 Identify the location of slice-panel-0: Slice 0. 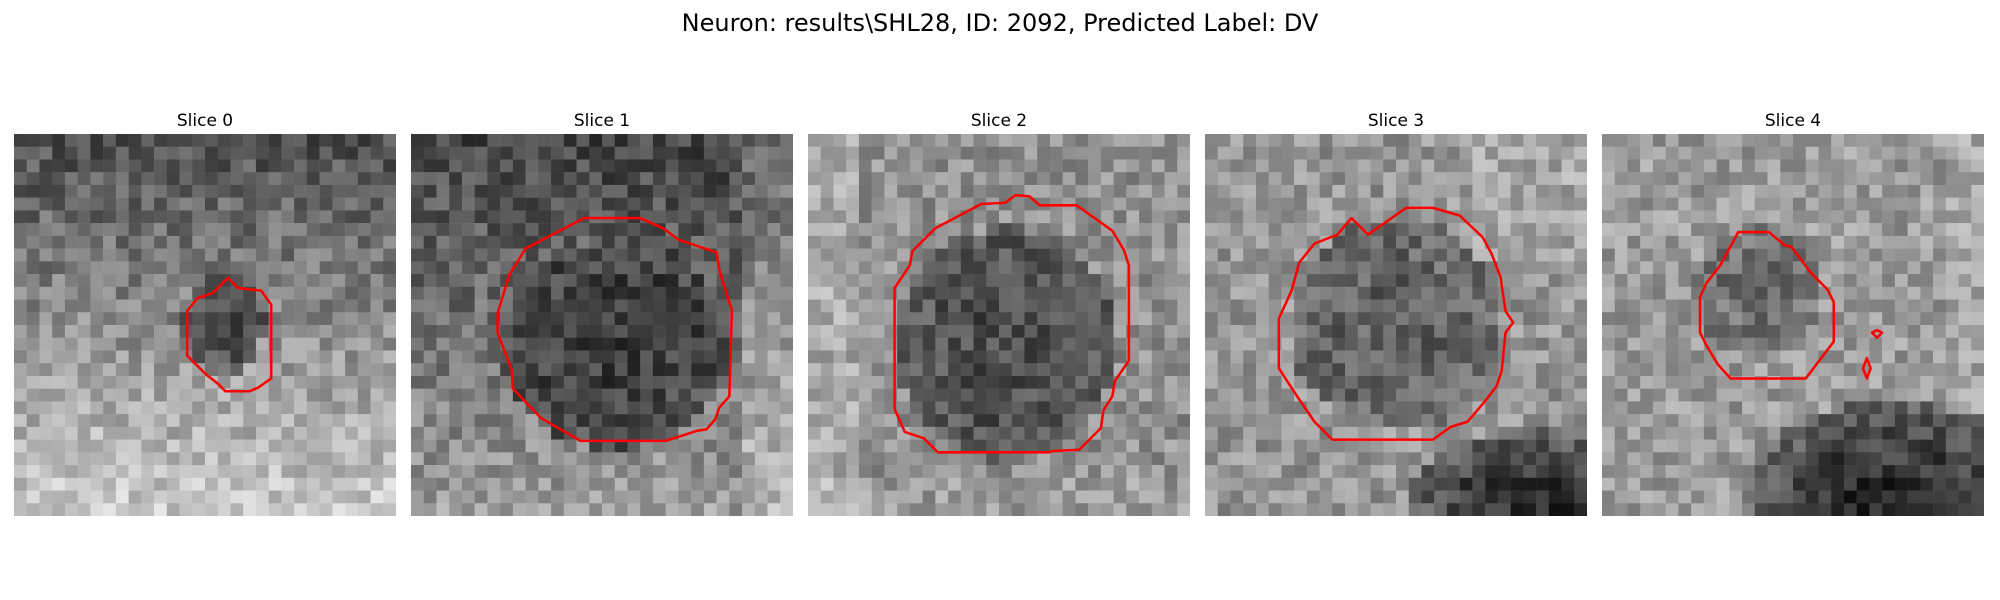
(205, 312).